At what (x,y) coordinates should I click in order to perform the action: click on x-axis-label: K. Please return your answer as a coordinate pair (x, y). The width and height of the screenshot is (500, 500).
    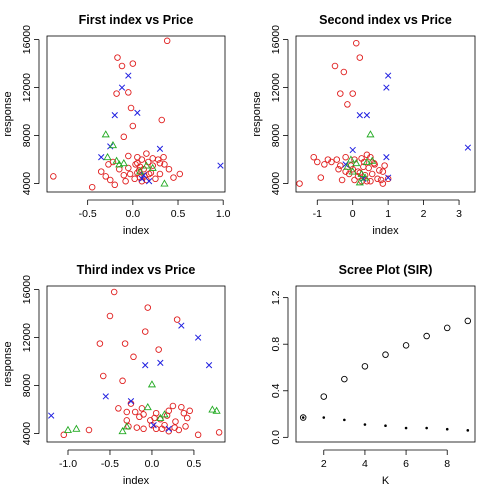
    Looking at the image, I should click on (386, 481).